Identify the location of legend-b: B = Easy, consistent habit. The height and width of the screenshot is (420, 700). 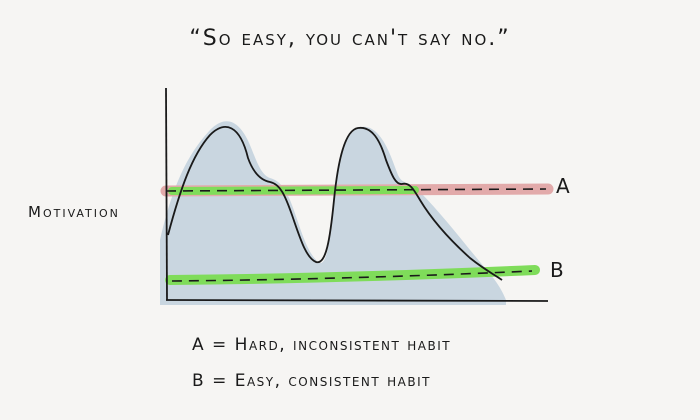
(311, 381).